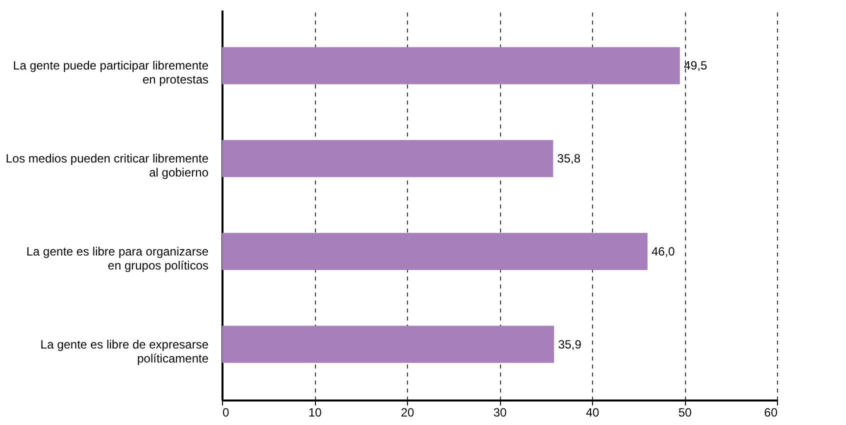 The width and height of the screenshot is (846, 425). I want to click on x-tick-label: 0, so click(226, 413).